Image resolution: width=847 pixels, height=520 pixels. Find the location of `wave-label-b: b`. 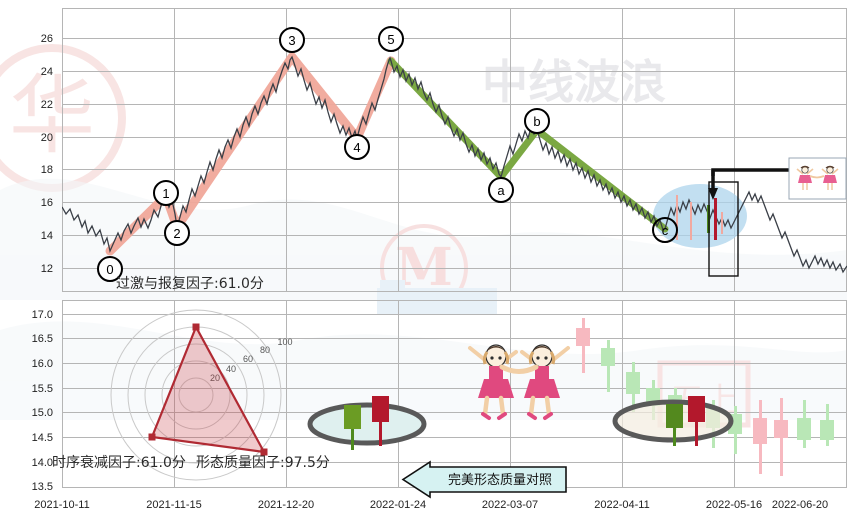

wave-label-b: b is located at coordinates (537, 121).